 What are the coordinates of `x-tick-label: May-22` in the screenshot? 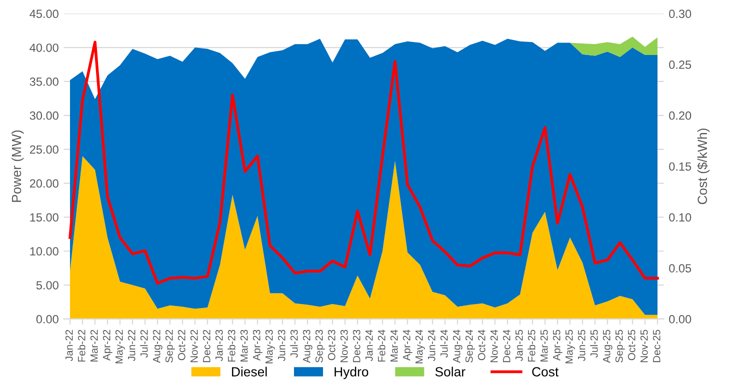 It's located at (120, 347).